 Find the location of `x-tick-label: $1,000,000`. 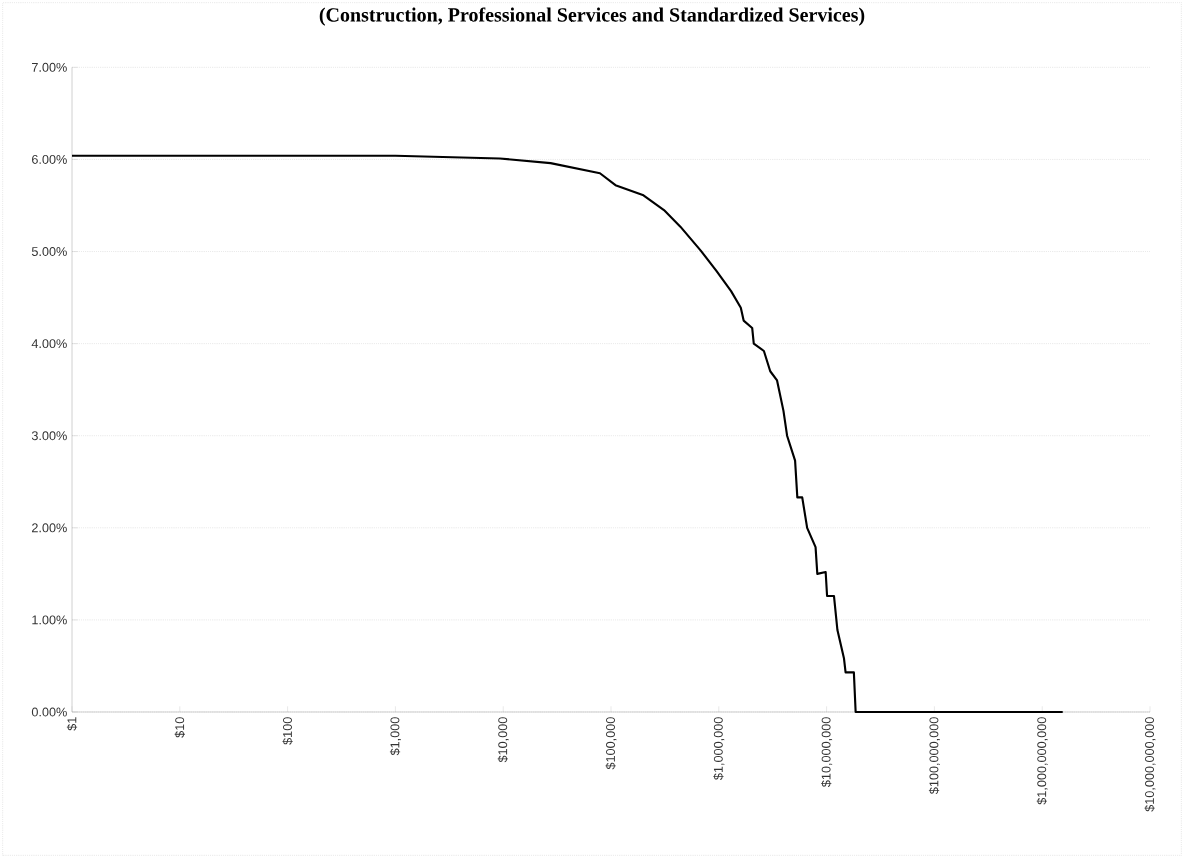

x-tick-label: $1,000,000 is located at coordinates (719, 748).